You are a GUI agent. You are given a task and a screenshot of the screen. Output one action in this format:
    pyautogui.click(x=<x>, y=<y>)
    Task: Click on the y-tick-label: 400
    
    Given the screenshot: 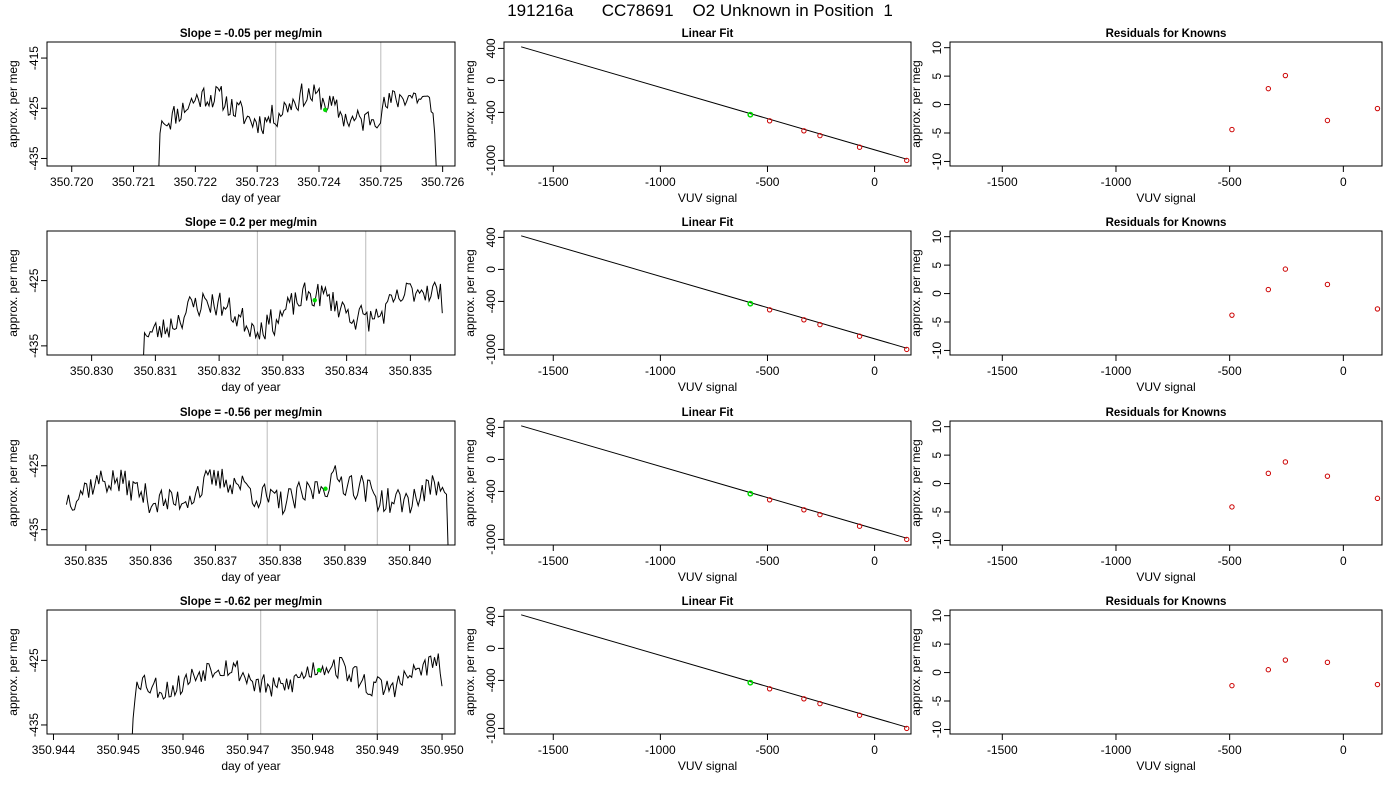 What is the action you would take?
    pyautogui.click(x=491, y=616)
    